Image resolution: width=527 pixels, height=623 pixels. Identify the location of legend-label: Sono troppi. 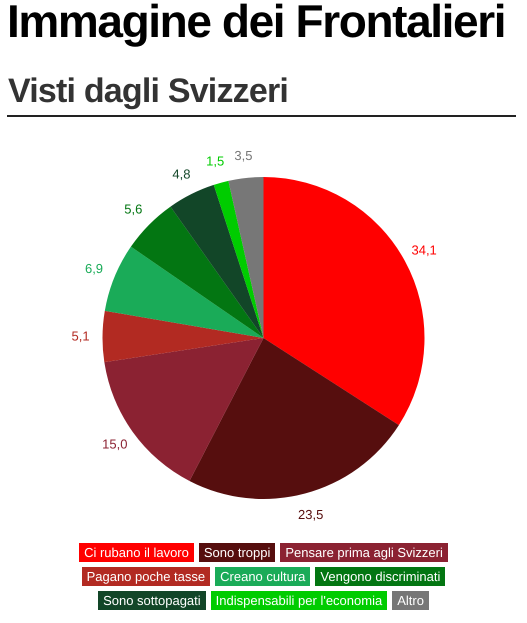
(240, 552).